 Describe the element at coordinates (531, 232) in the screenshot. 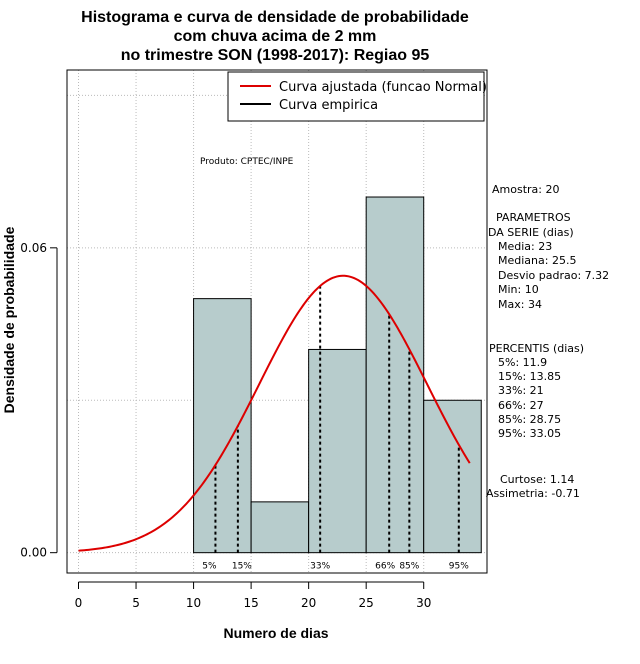

I see `stat-param-header-2: DA SERIE (dias)` at that location.